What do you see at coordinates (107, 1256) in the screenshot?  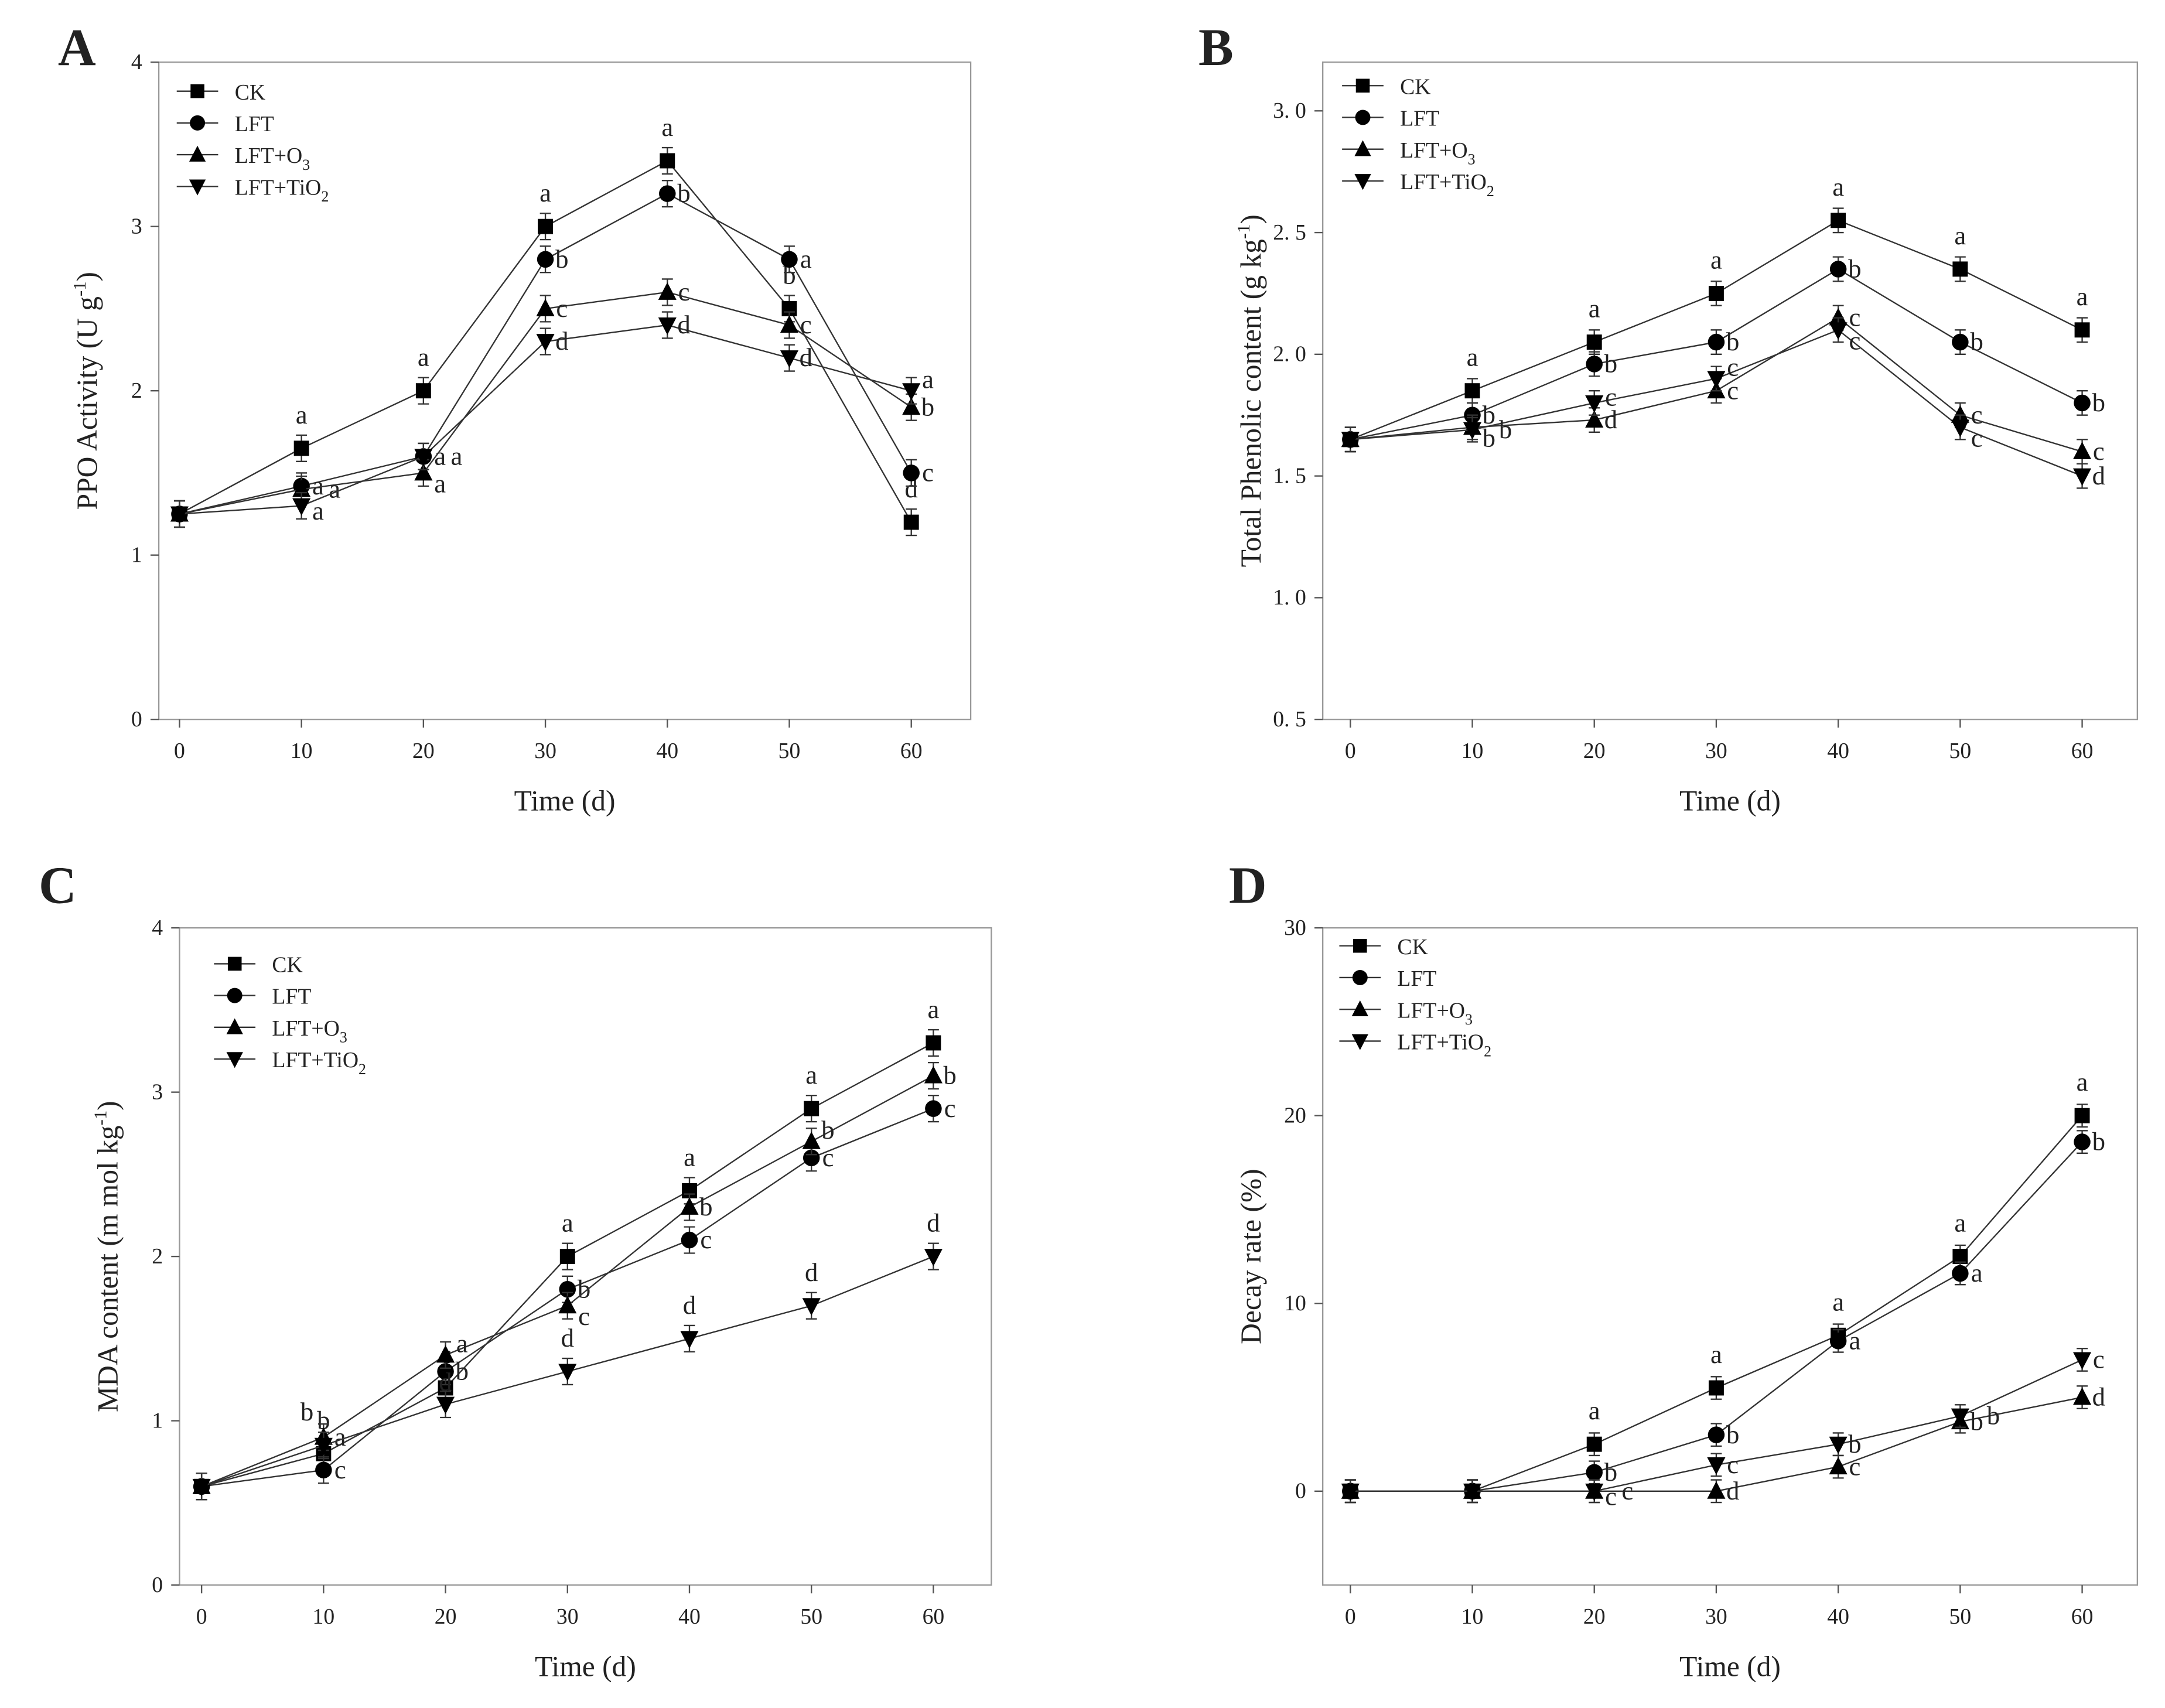 I see `y-axis-label: MDA content (m mol kg-1)` at bounding box center [107, 1256].